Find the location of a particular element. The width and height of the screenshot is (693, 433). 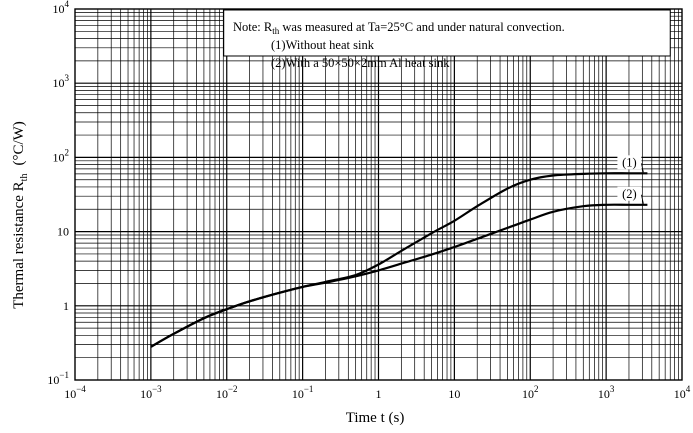

x-tick-label: 10 is located at coordinates (454, 394).